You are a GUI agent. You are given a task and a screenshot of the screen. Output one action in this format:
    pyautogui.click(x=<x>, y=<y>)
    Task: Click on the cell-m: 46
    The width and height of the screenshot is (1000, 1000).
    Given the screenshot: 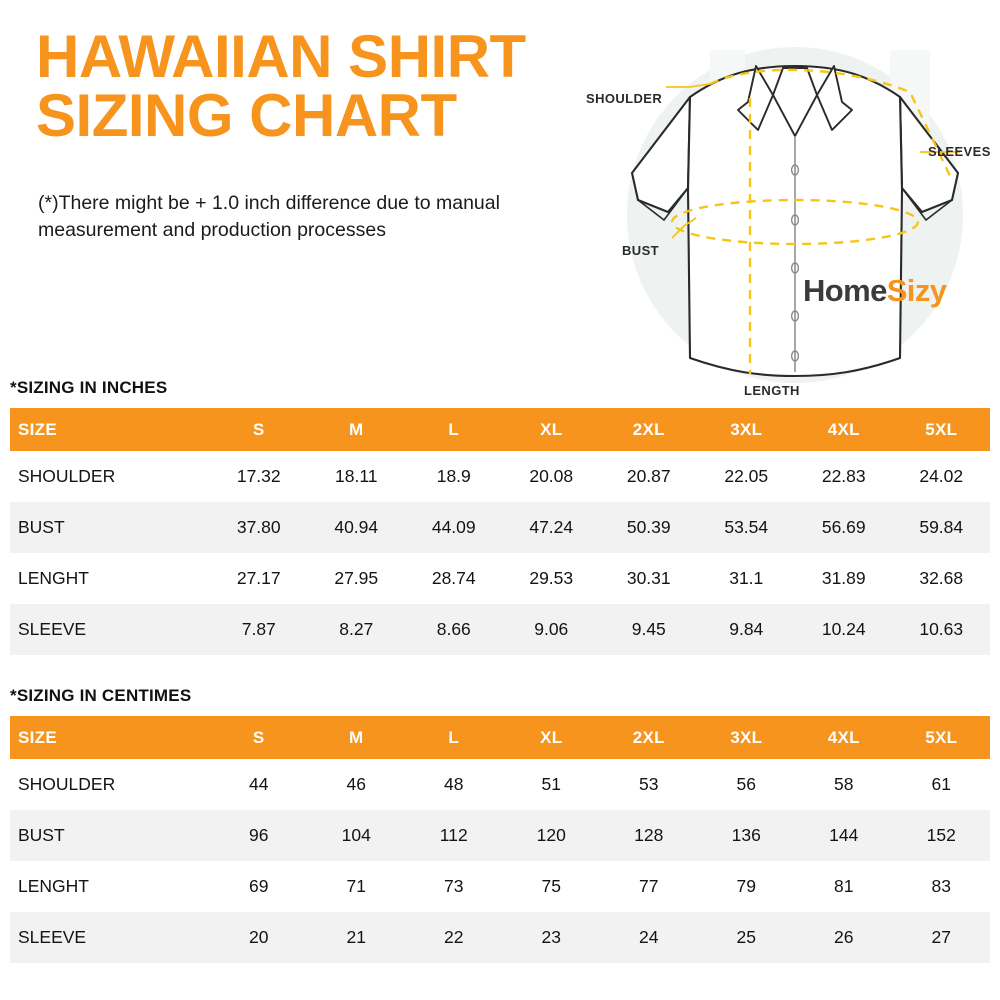 What is the action you would take?
    pyautogui.click(x=356, y=784)
    